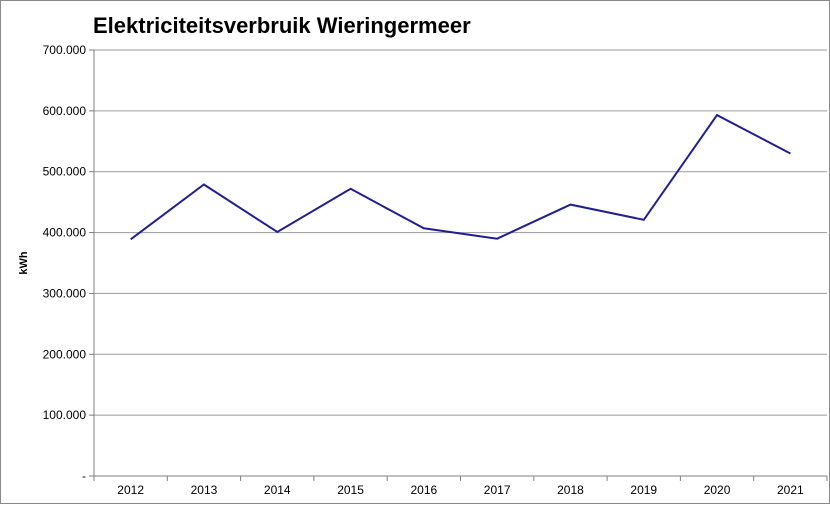 The image size is (830, 505). I want to click on x-tick-label: 2015, so click(350, 490).